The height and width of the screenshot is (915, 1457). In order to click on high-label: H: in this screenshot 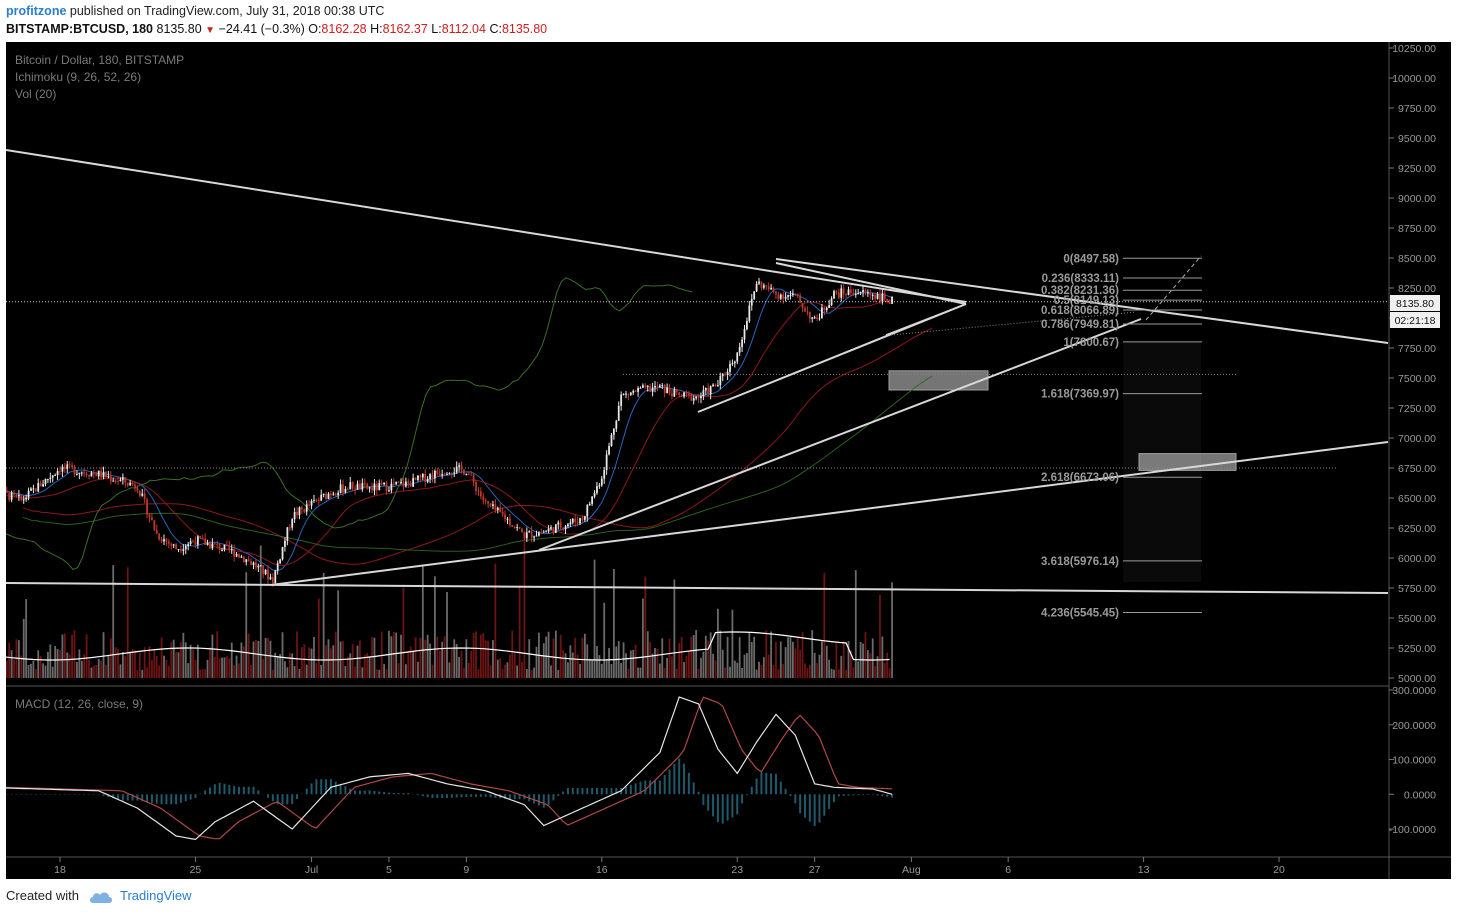, I will do `click(376, 29)`.